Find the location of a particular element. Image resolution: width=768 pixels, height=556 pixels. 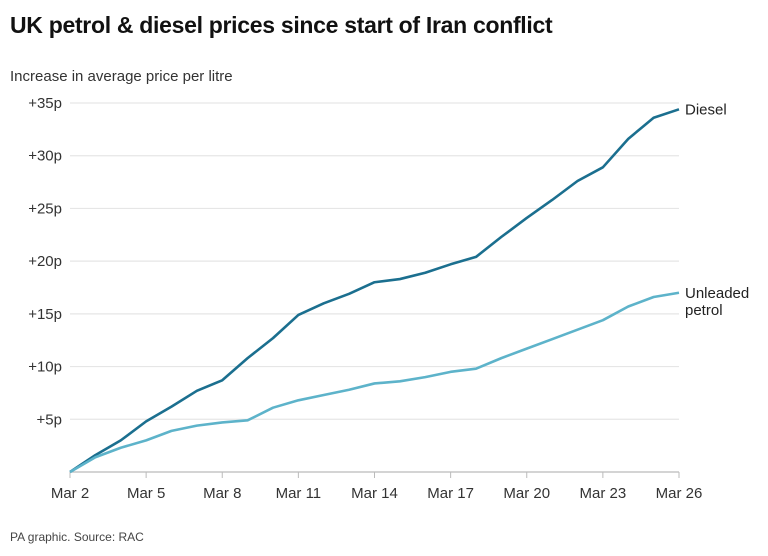

x-tick-label: Mar 2 is located at coordinates (70, 493).